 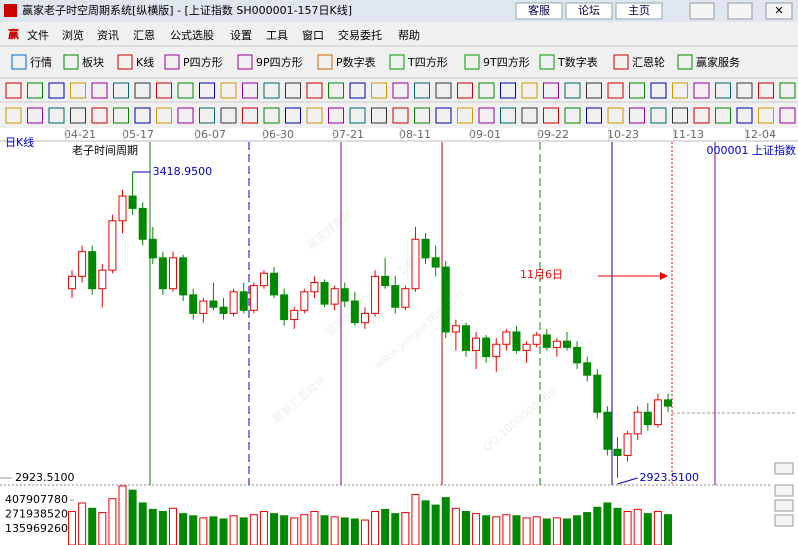 What do you see at coordinates (41, 62) in the screenshot?
I see `toolbar-item: 行情` at bounding box center [41, 62].